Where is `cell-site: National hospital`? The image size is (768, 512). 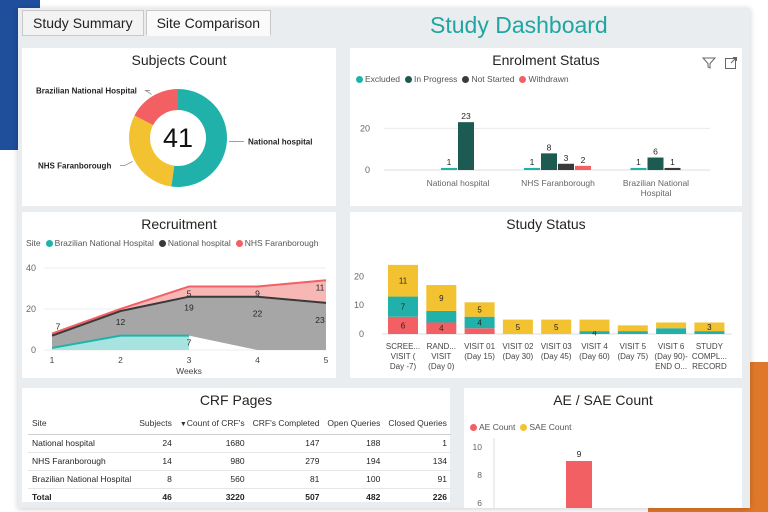 cell-site: National hospital is located at coordinates (82, 443).